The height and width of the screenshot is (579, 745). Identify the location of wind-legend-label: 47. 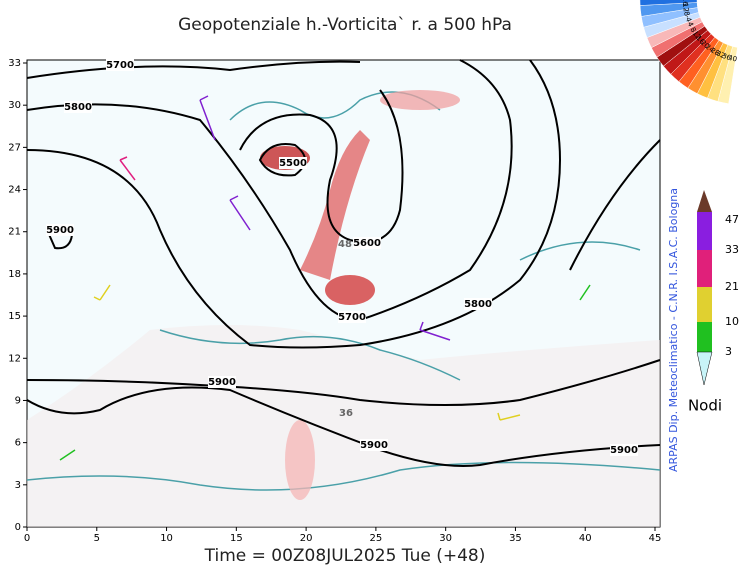
(732, 219).